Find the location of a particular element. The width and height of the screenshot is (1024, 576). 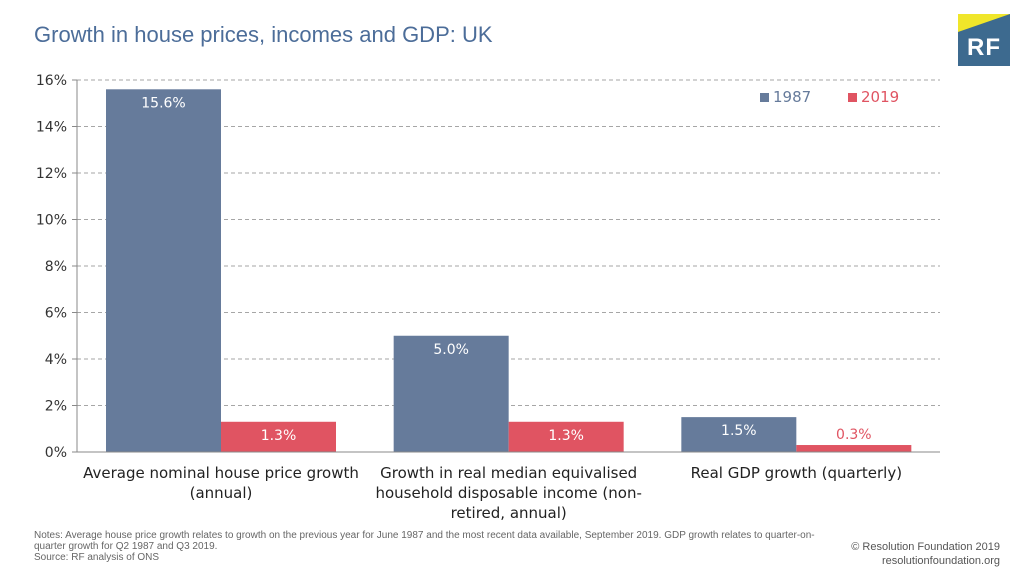

y-tick-label: 14% is located at coordinates (51, 128).